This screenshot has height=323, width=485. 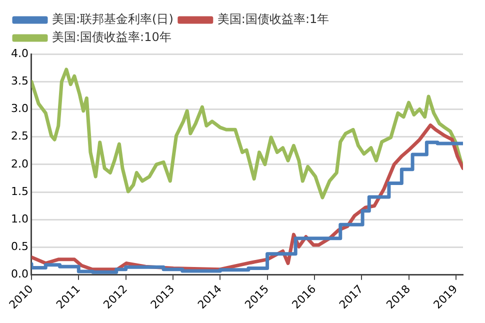 What do you see at coordinates (19, 191) in the screenshot?
I see `y-tick-label: 1.5` at bounding box center [19, 191].